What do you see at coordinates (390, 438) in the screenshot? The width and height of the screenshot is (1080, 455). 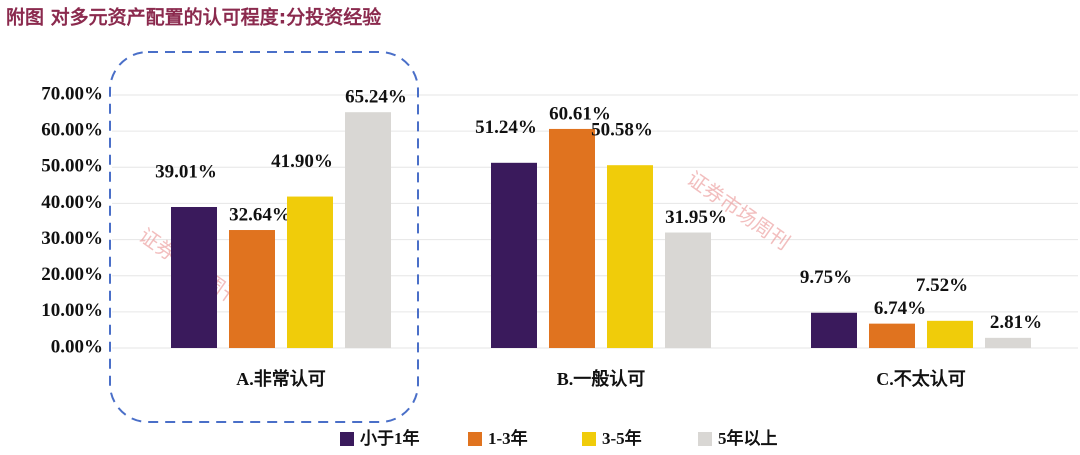 I see `legend-label: 小于1年` at bounding box center [390, 438].